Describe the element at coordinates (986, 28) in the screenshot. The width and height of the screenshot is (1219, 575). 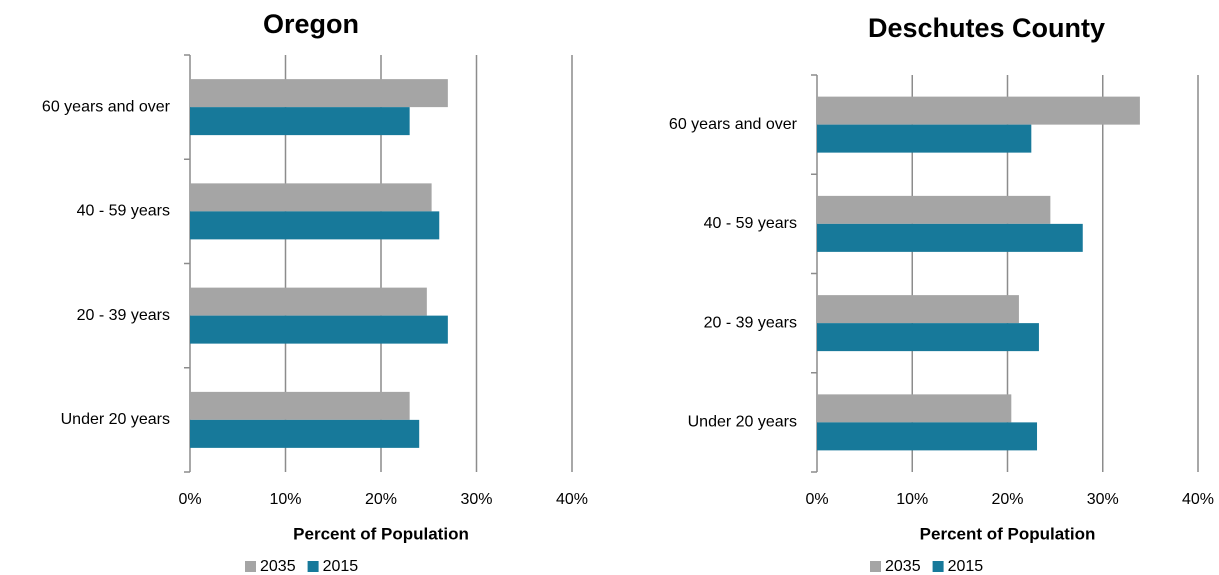
I see `chart-title: Deschutes County` at that location.